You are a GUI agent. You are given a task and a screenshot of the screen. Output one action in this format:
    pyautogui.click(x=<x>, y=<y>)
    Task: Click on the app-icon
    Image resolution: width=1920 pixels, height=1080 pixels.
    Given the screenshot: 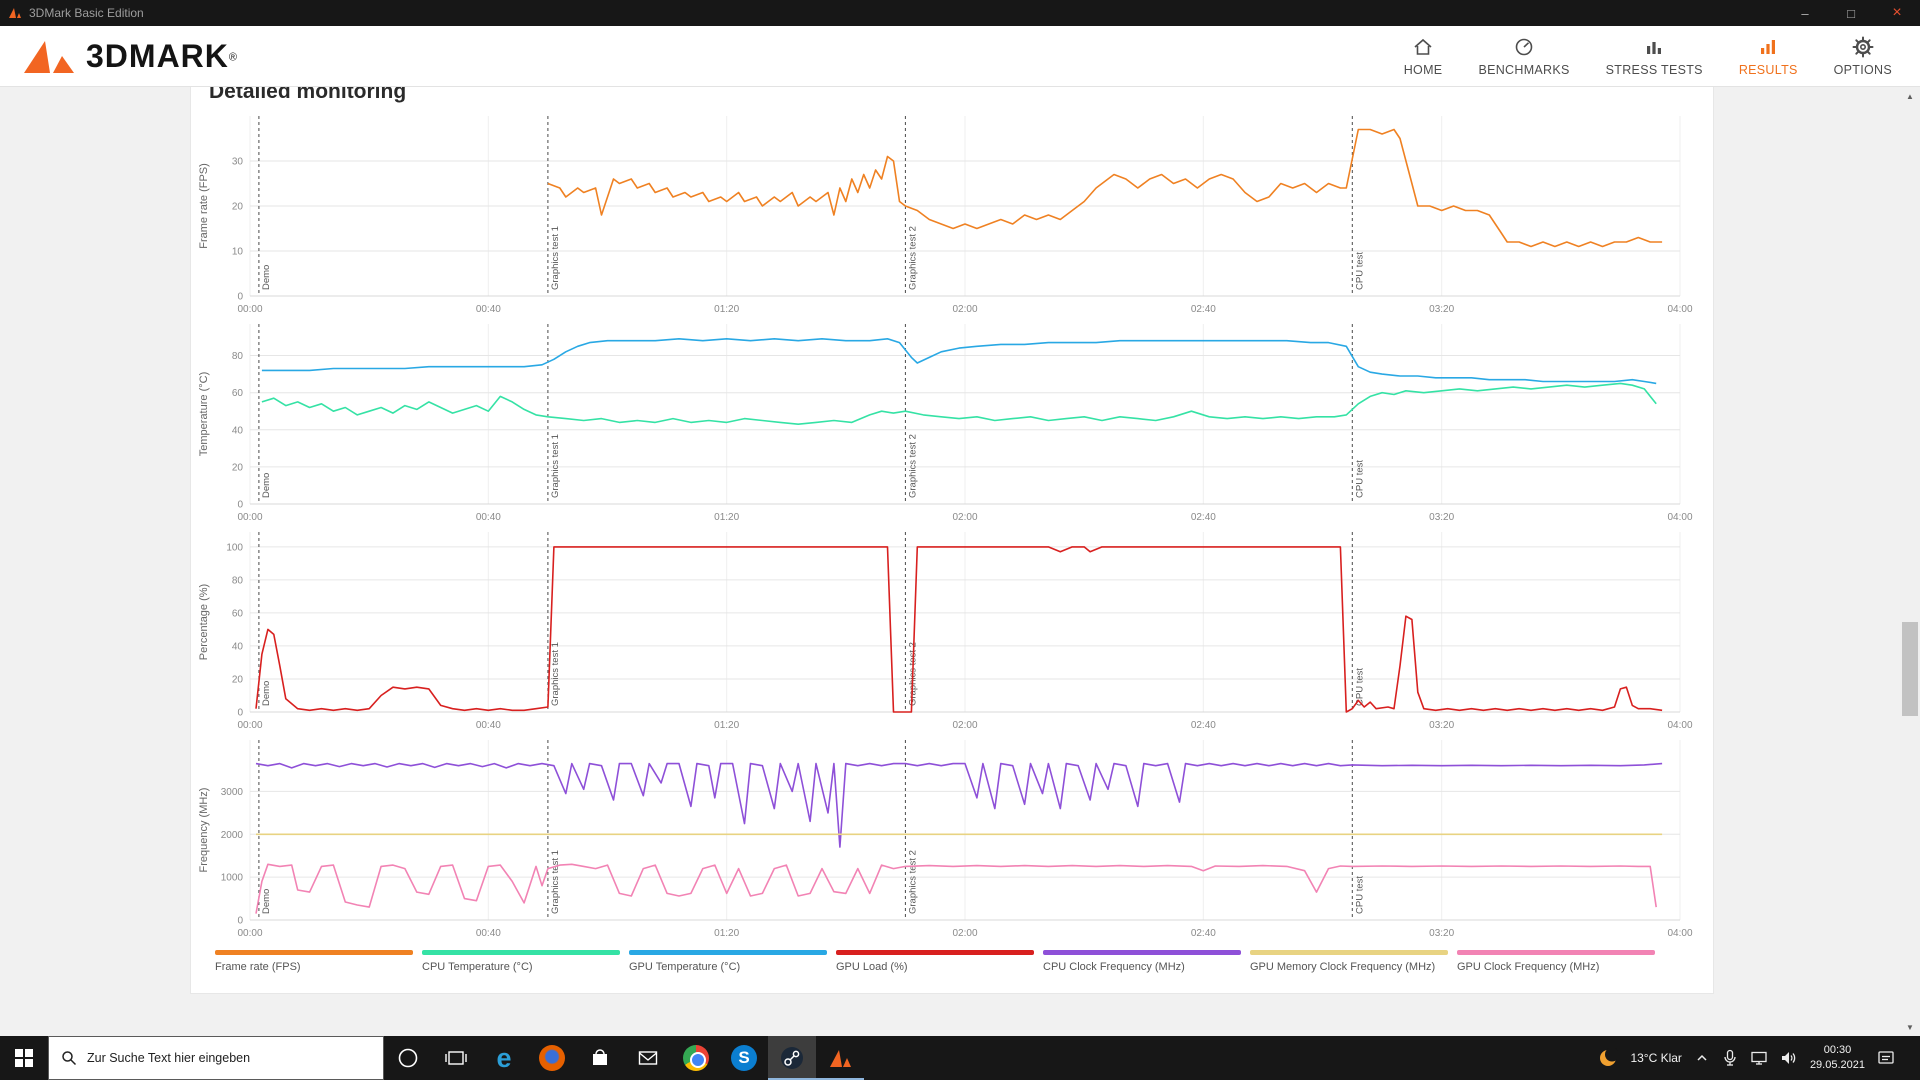 What is the action you would take?
    pyautogui.click(x=15, y=13)
    